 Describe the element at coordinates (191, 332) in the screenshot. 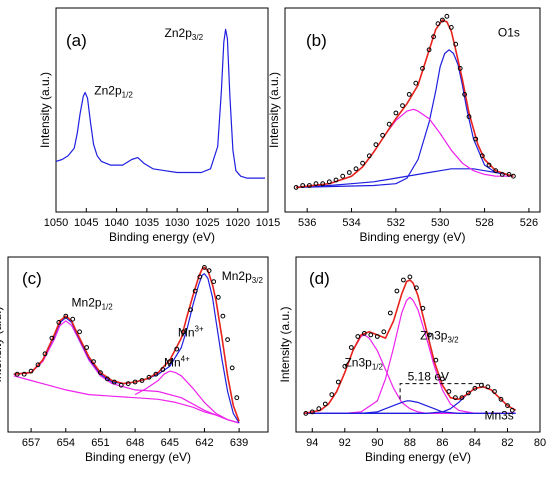

I see `peak-annotation: Mn3+` at that location.